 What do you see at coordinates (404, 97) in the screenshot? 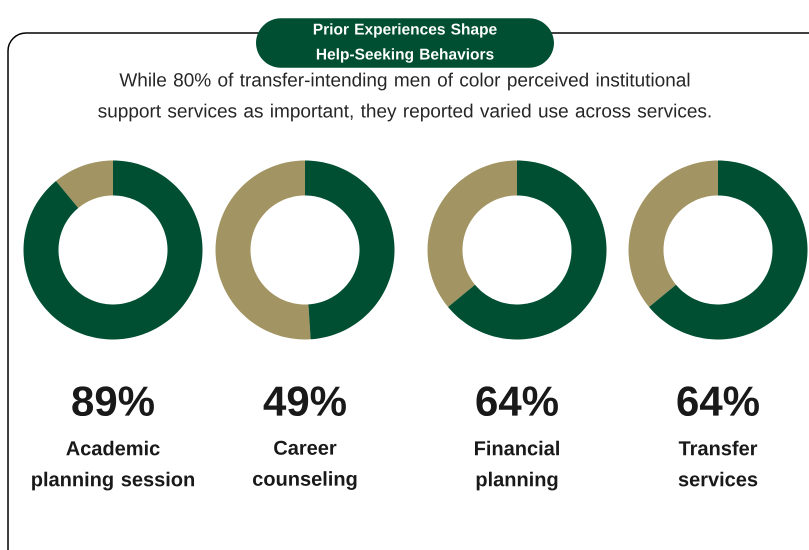
I see `text: While 80% of transfer-intending men of color perceived institutional support services as important, they reported varied use across services.` at bounding box center [404, 97].